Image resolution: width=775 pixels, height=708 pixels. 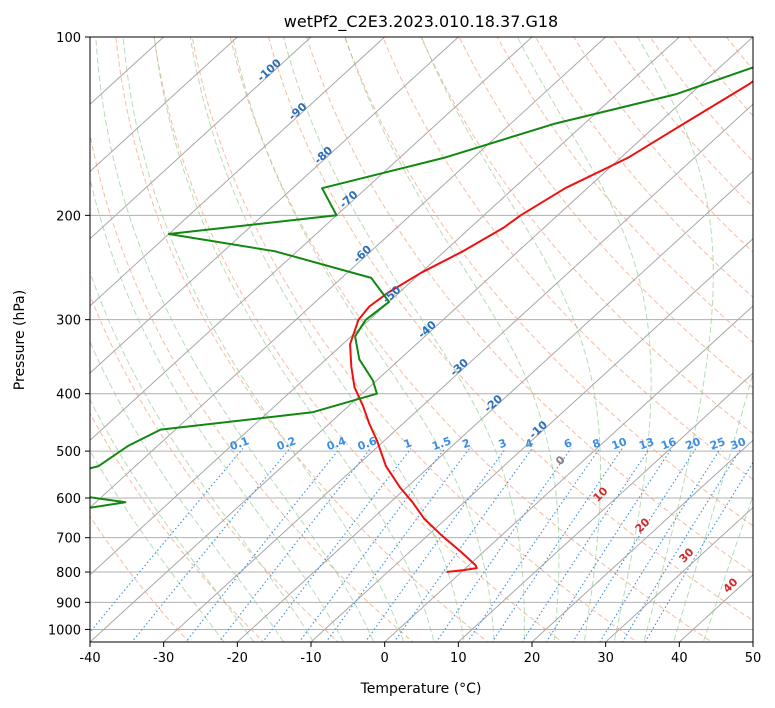 What do you see at coordinates (298, 111) in the screenshot?
I see `isotherm-label: -90` at bounding box center [298, 111].